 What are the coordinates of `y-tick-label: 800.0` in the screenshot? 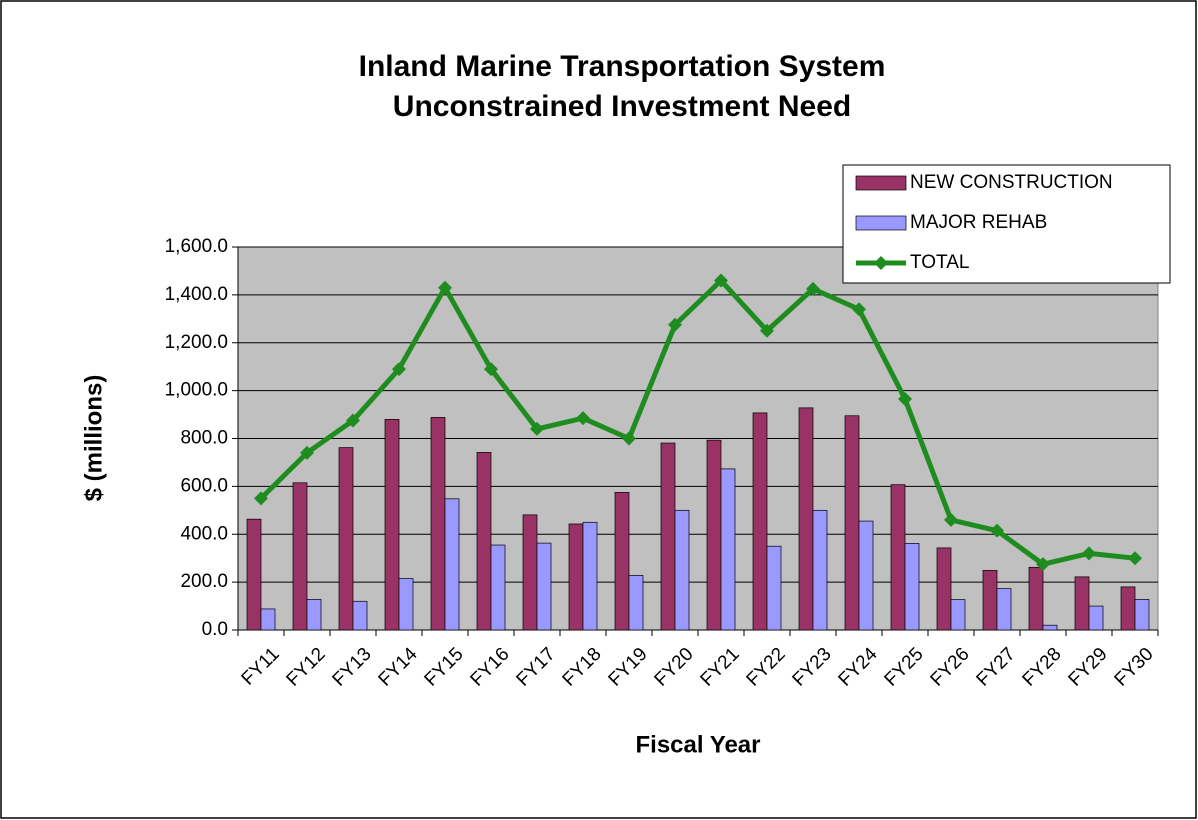 It's located at (204, 438).